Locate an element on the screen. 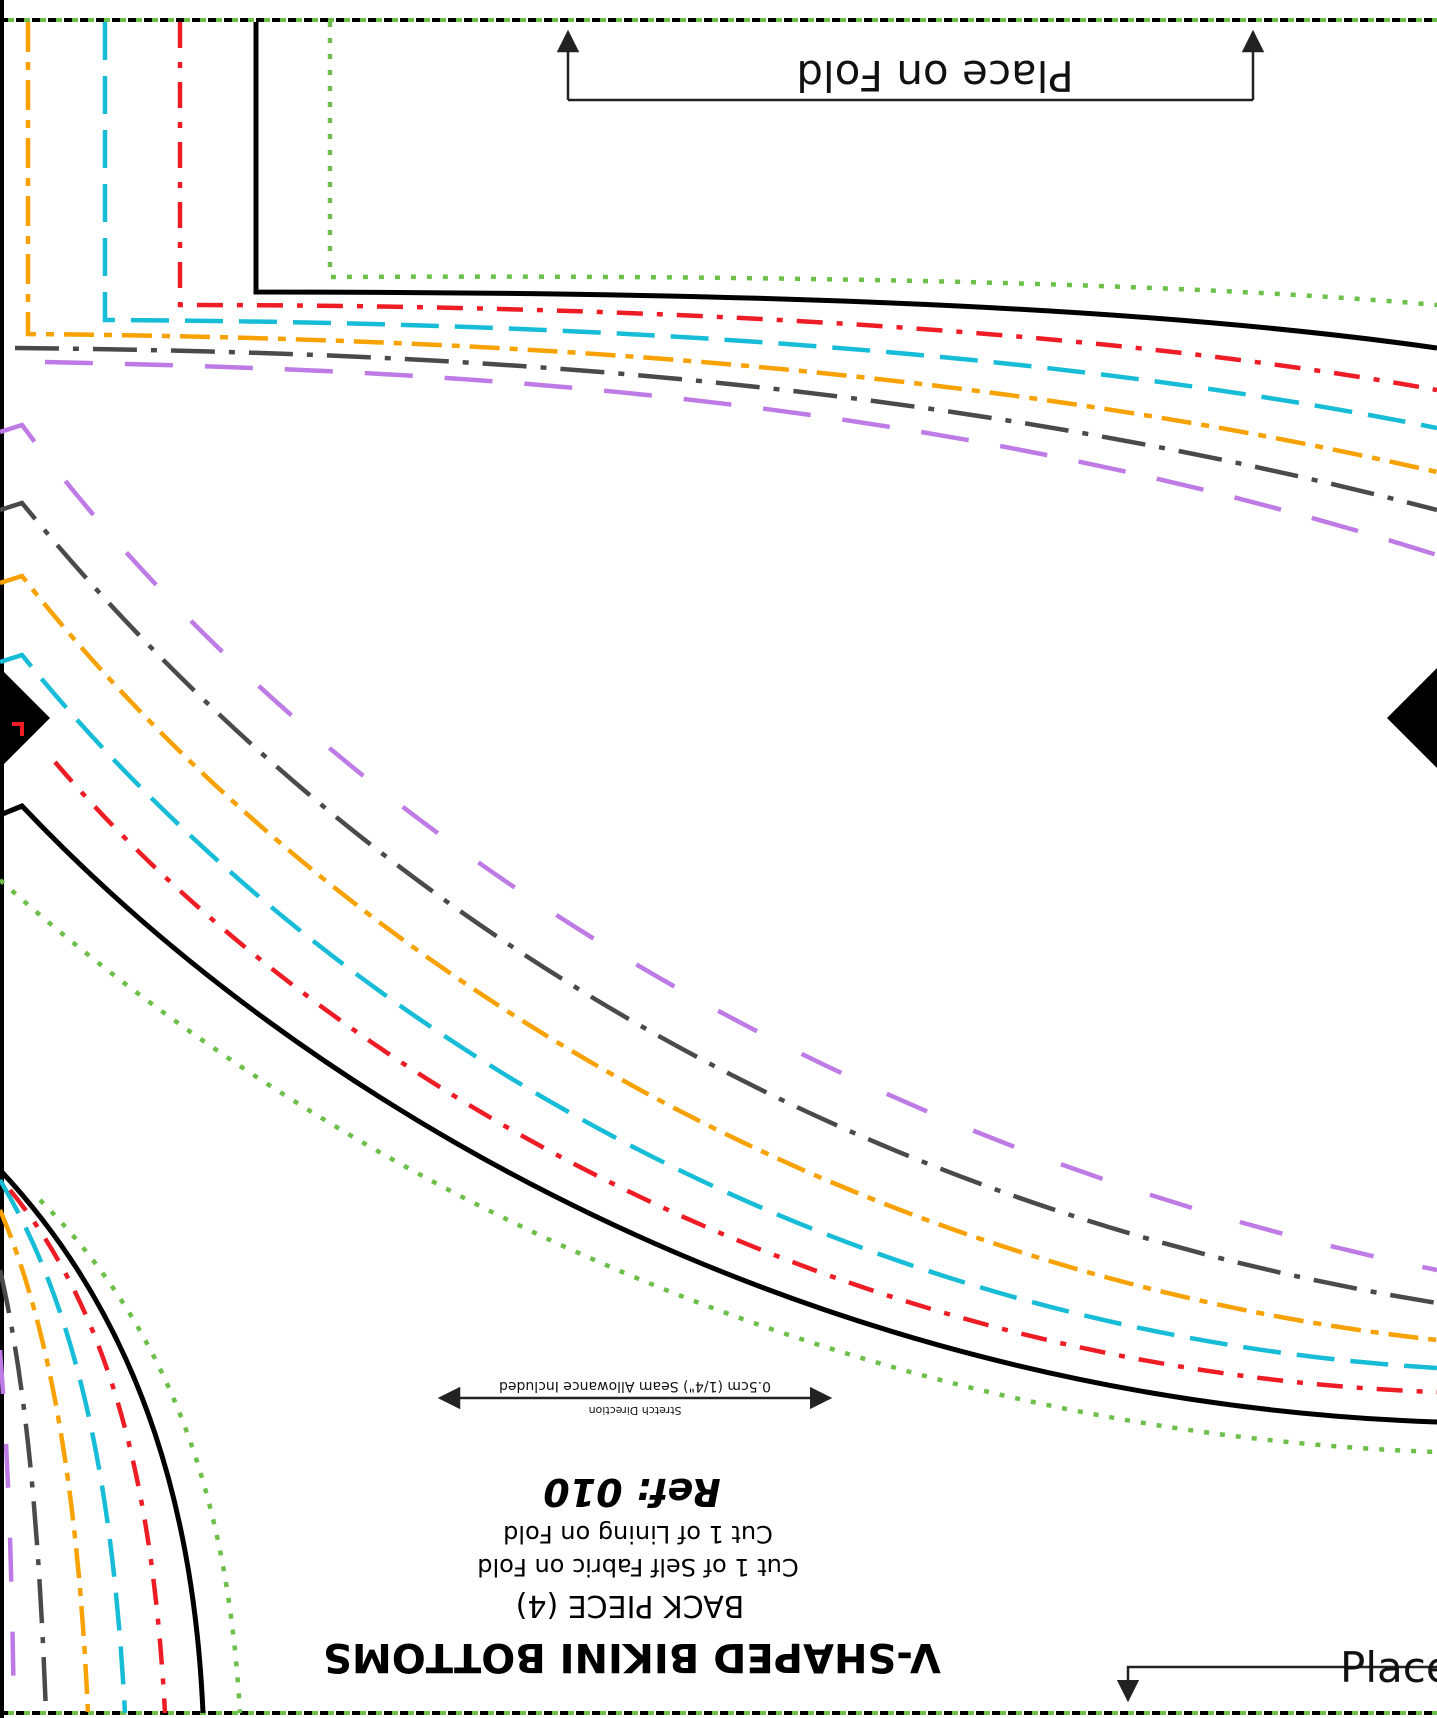 Image resolution: width=1437 pixels, height=1718 pixels. size-line-purple-corner is located at coordinates (8, 1531).